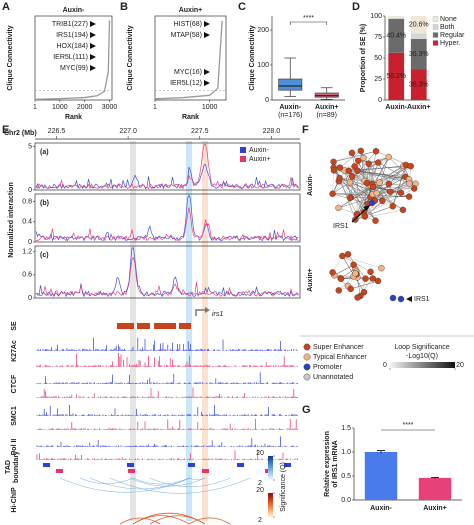 The width and height of the screenshot is (474, 525). Describe the element at coordinates (128, 131) in the screenshot. I see `x-tick-label: 227.0` at that location.